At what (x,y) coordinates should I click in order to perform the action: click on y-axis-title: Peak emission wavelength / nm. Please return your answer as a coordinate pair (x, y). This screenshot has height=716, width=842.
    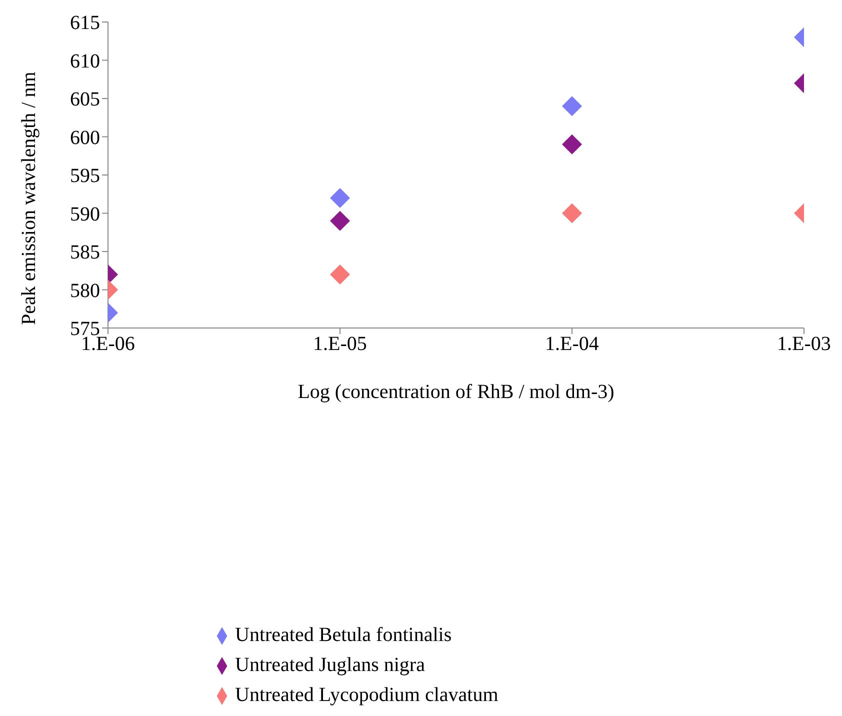
    Looking at the image, I should click on (29, 198).